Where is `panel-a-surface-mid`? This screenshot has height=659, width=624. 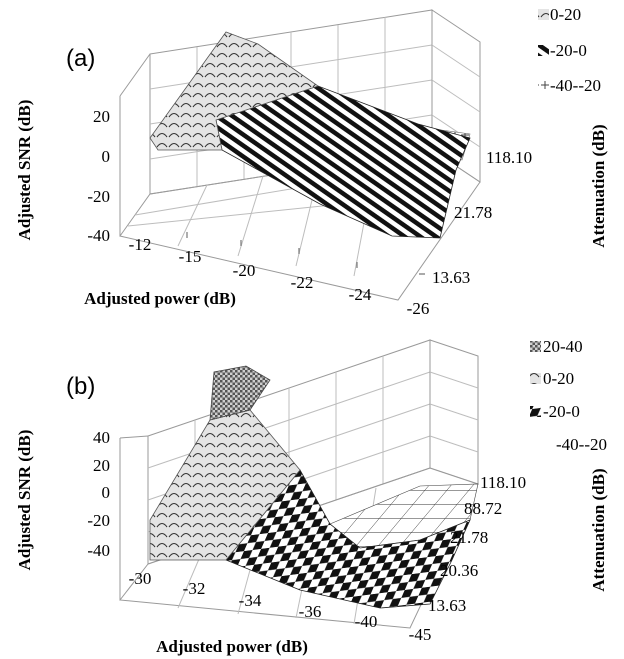
panel-a-surface-mid is located at coordinates (343, 162).